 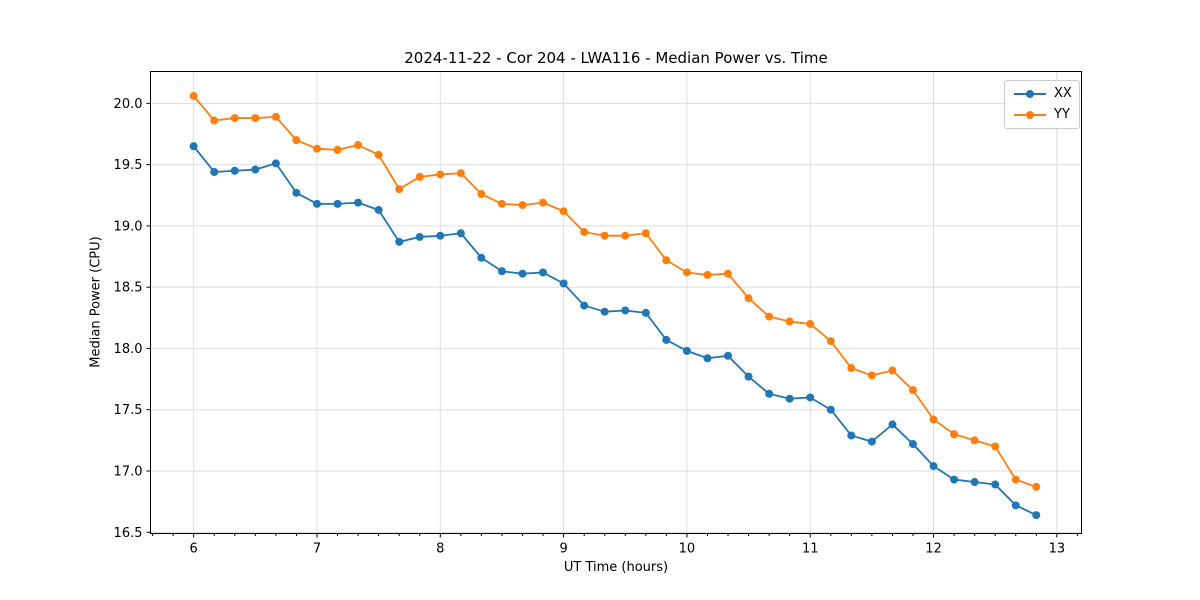 What do you see at coordinates (1030, 115) in the screenshot?
I see `legend-marker-yy-icon` at bounding box center [1030, 115].